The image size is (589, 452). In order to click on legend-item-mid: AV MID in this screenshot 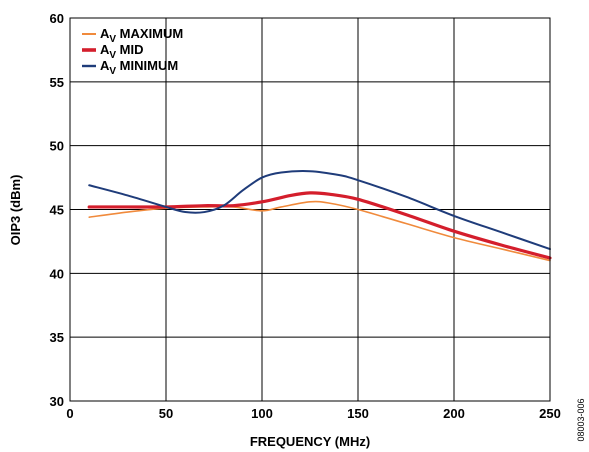, I will do `click(113, 51)`.